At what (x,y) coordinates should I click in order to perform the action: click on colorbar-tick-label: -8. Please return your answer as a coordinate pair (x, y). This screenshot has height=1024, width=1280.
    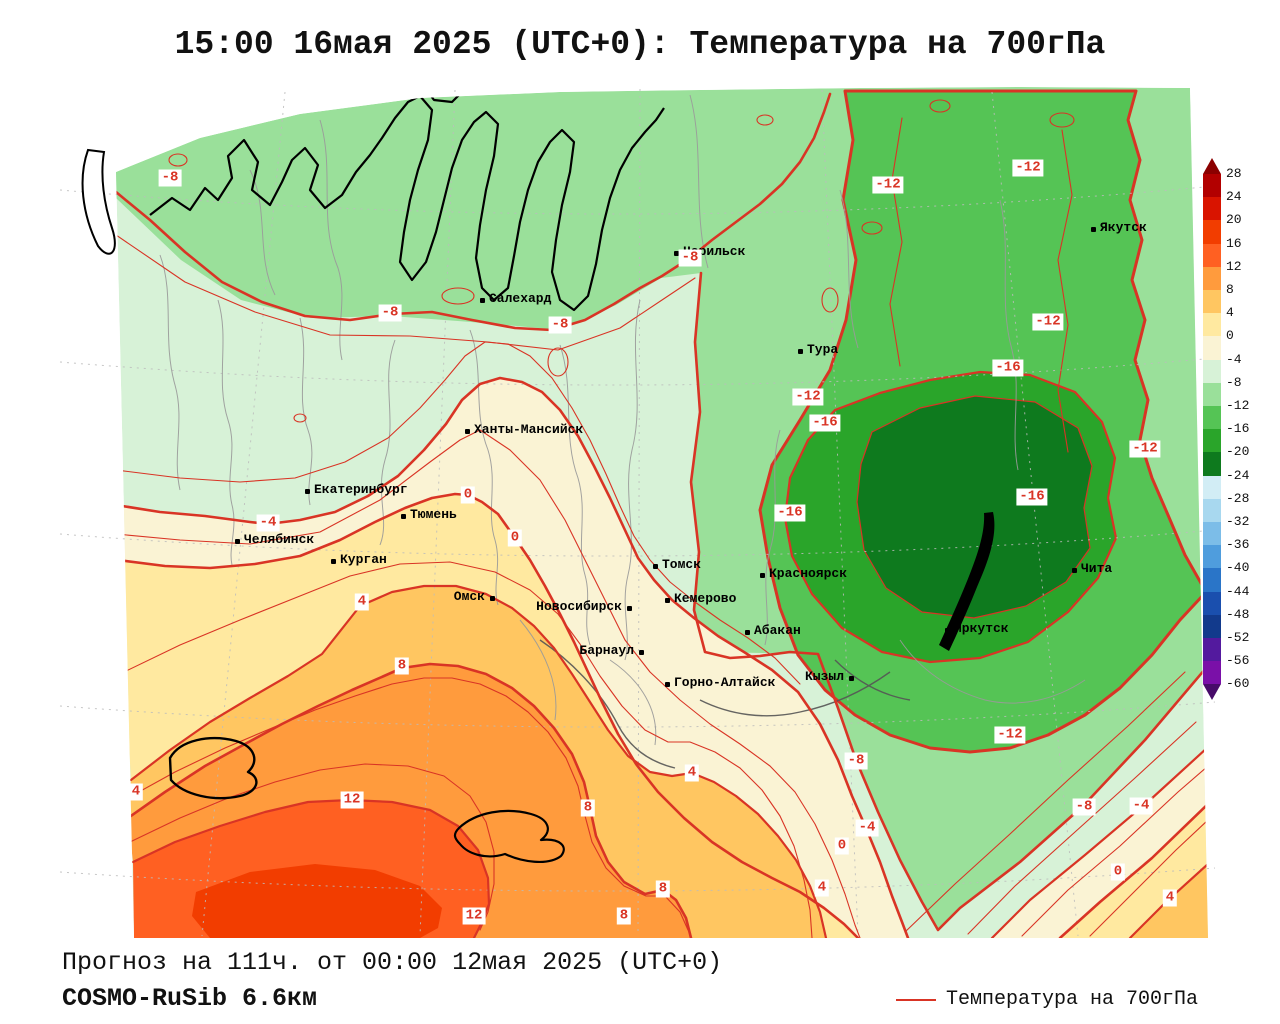
    Looking at the image, I should click on (1234, 382).